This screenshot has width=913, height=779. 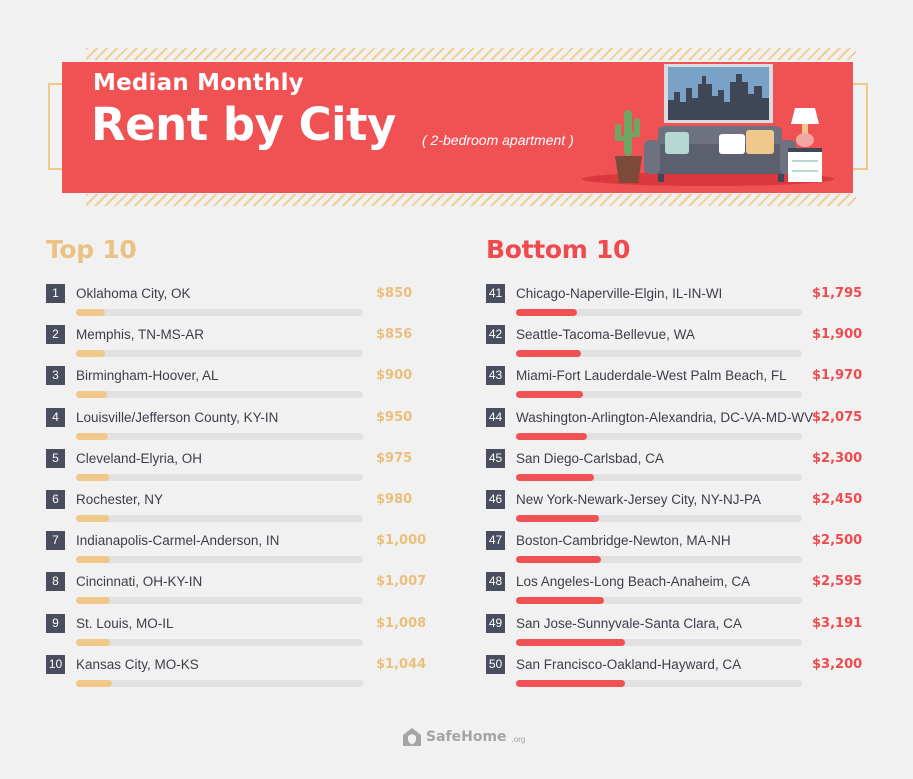 What do you see at coordinates (605, 335) in the screenshot?
I see `city-name: Seattle-Tacoma-Bellevue, WA` at bounding box center [605, 335].